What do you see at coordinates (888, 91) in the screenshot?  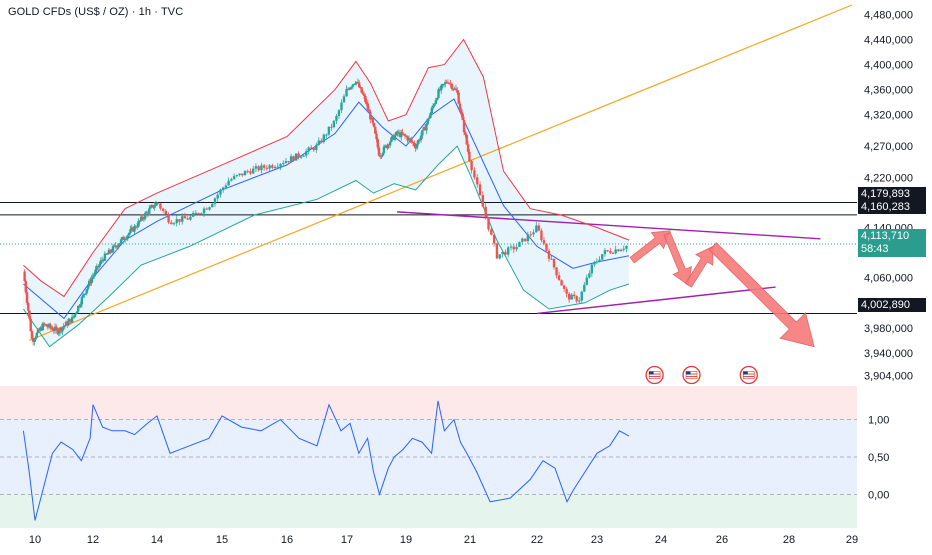 I see `price-tick-label: 4,360,000` at bounding box center [888, 91].